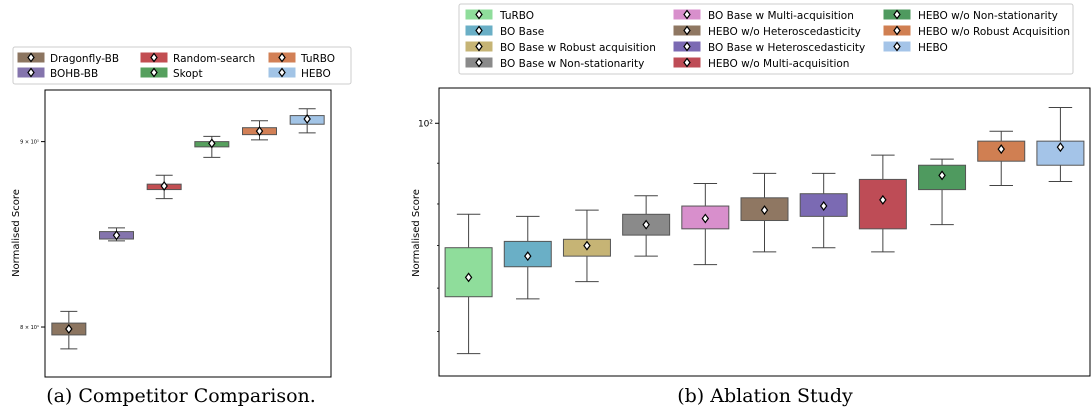 The image size is (1091, 417). Describe the element at coordinates (778, 64) in the screenshot. I see `right-legend-label: HEBO w/o Multi-acquisition` at that location.